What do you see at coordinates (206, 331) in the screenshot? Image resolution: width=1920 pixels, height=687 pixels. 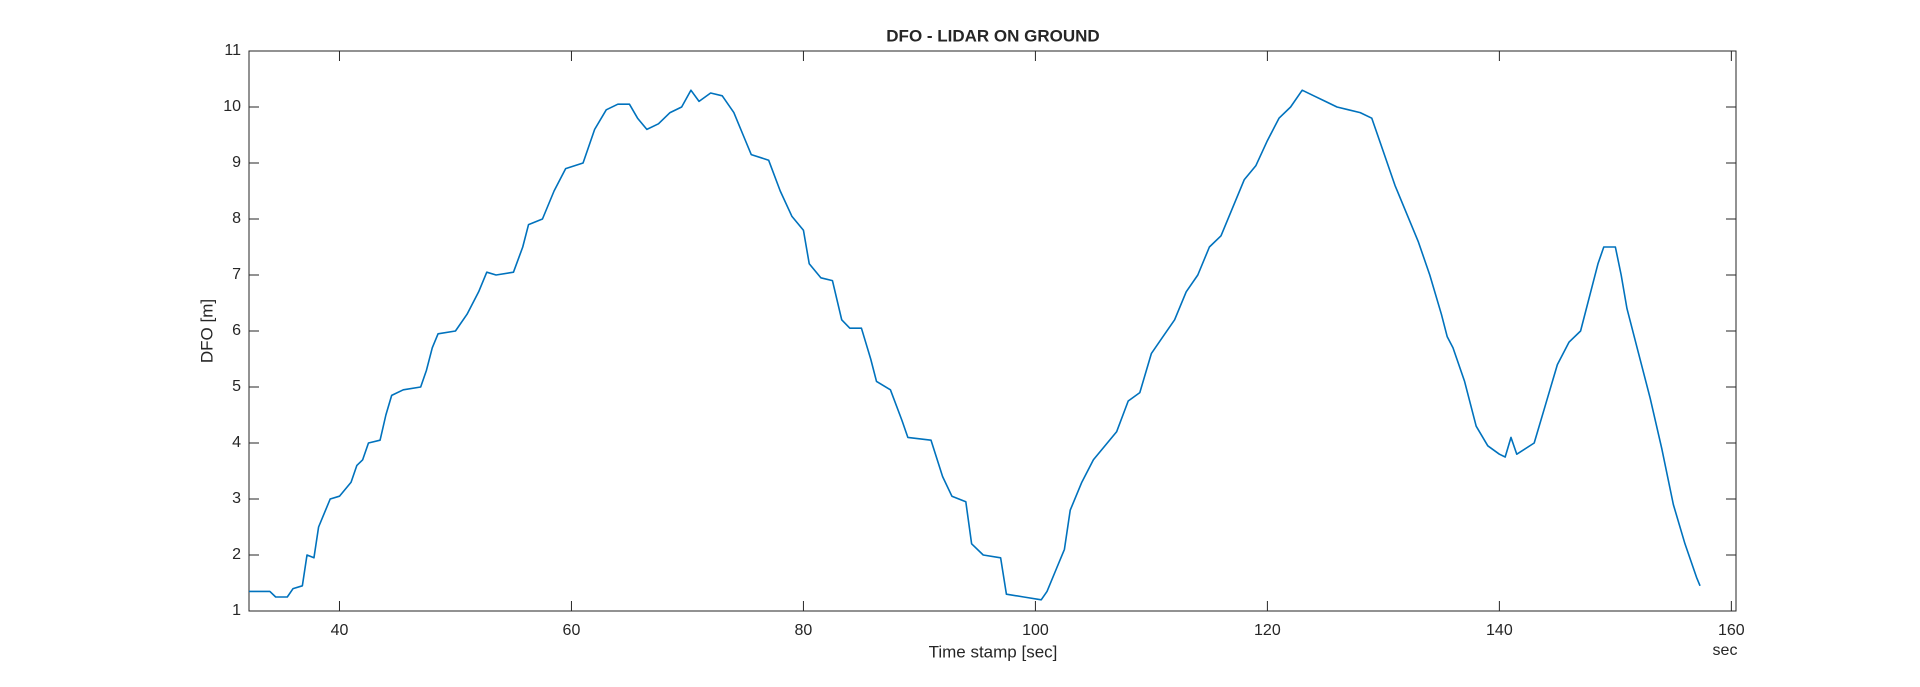 I see `y-axis-label: DFO [m]` at bounding box center [206, 331].